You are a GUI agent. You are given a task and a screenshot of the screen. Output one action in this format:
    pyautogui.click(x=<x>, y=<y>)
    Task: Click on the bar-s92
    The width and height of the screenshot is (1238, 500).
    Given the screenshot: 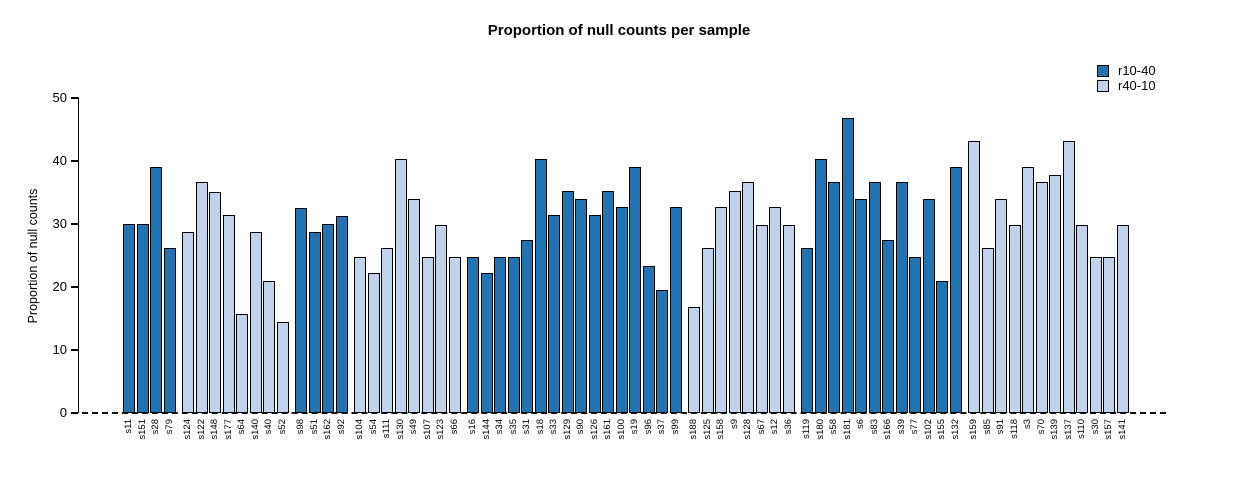 What is the action you would take?
    pyautogui.click(x=341, y=314)
    